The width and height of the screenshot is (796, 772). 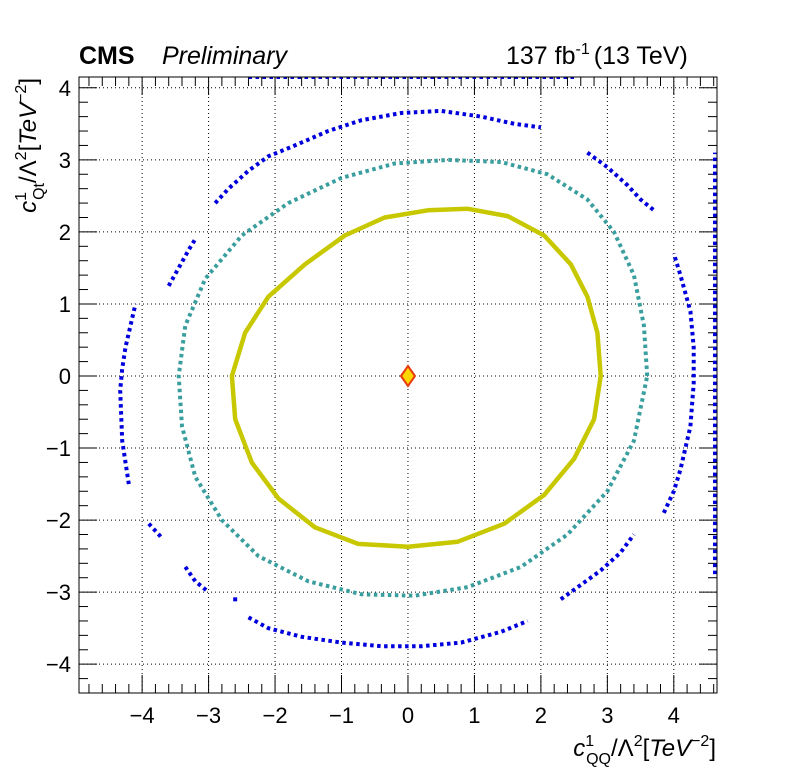 What do you see at coordinates (674, 715) in the screenshot?
I see `x-tick-label: 4` at bounding box center [674, 715].